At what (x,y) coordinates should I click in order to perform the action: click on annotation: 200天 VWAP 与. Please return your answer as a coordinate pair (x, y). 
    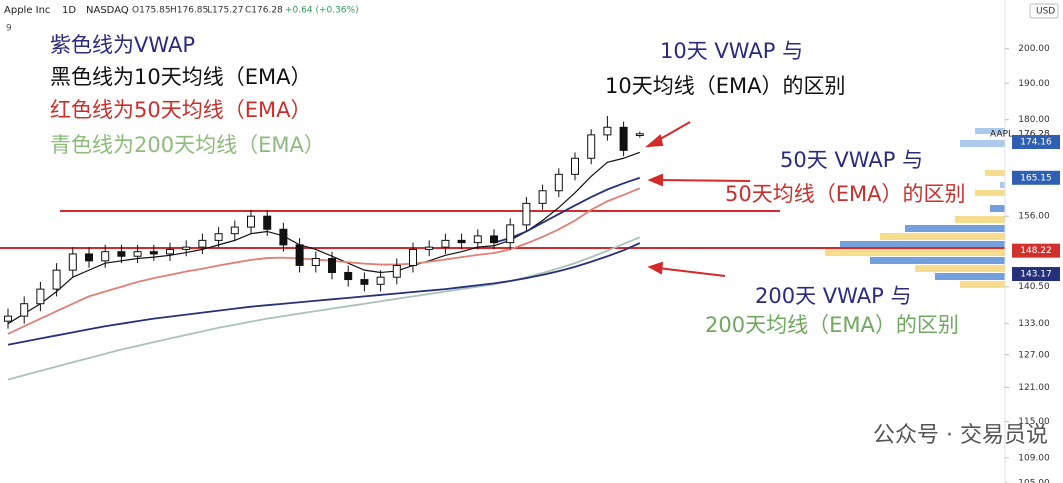
    Looking at the image, I should click on (833, 296).